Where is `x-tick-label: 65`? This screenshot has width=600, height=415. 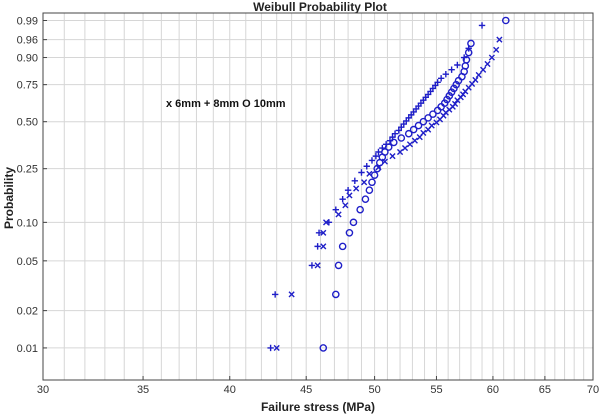 x-tick-label: 65 is located at coordinates (545, 390).